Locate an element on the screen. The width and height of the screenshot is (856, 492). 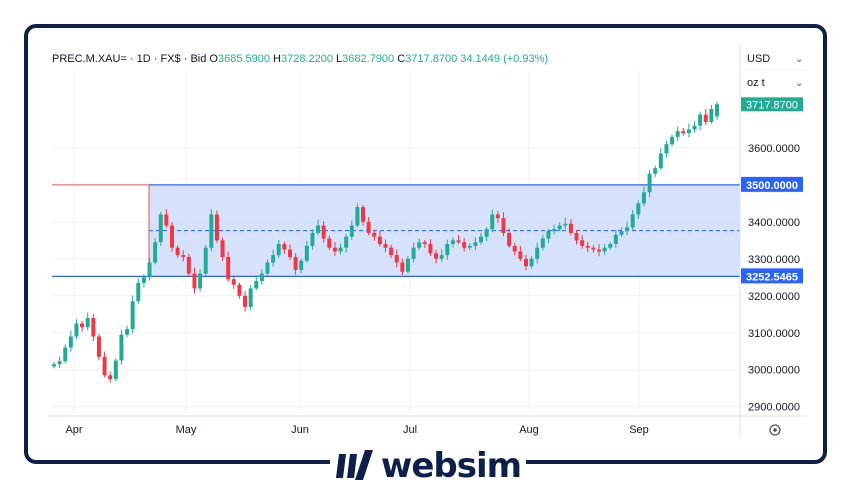
y-tick-label: 3200.0000 is located at coordinates (774, 297).